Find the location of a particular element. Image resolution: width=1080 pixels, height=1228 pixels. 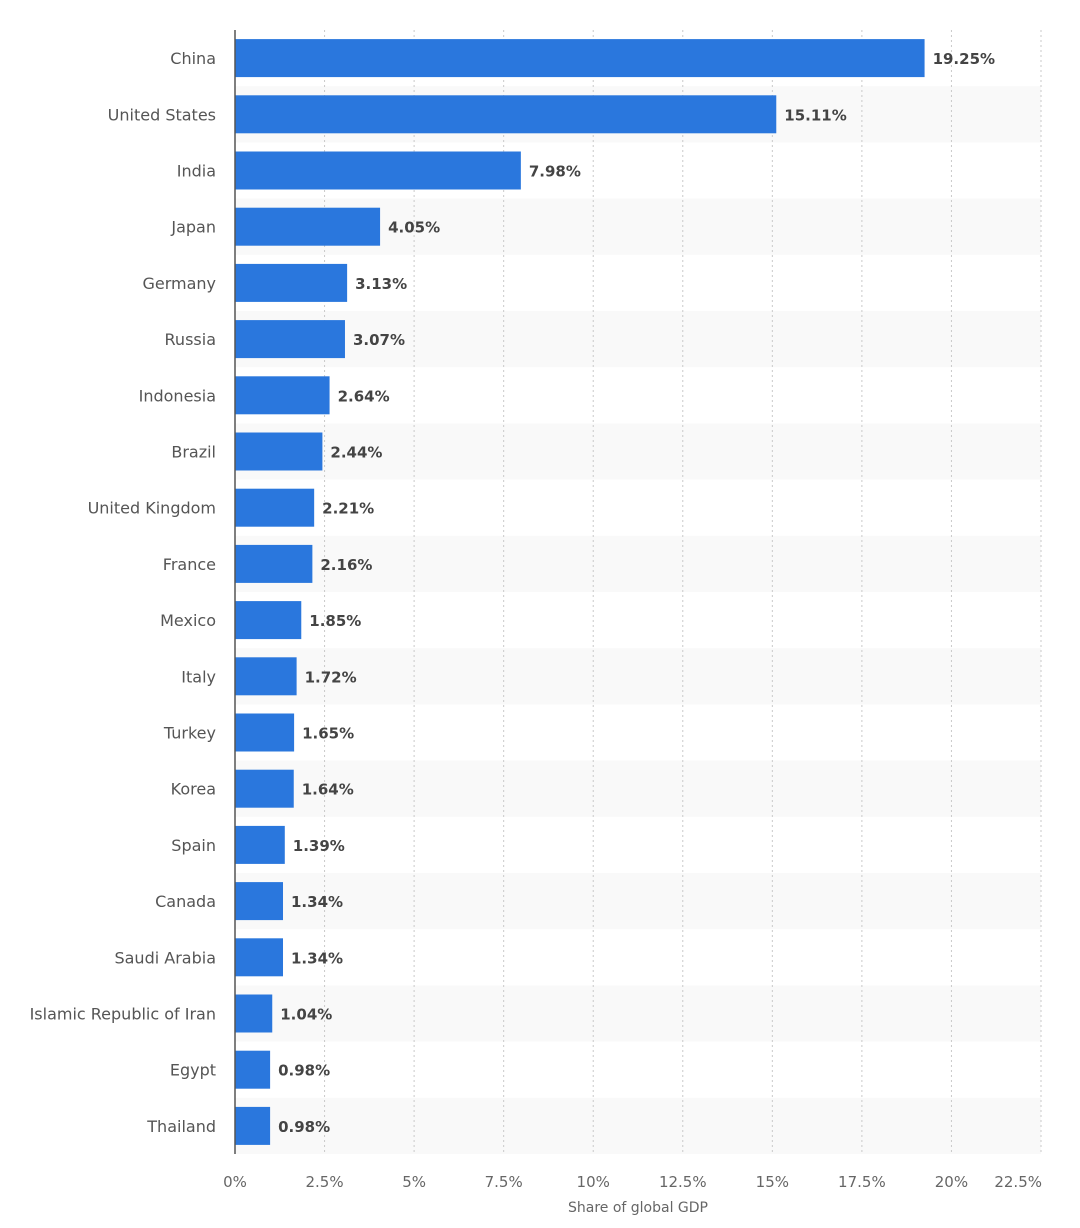

value-label: 2.21% is located at coordinates (348, 509).